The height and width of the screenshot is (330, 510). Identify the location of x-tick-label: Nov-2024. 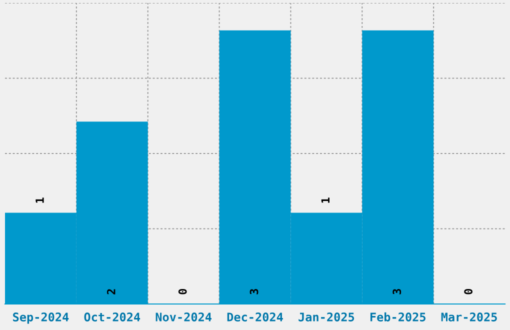
(184, 317).